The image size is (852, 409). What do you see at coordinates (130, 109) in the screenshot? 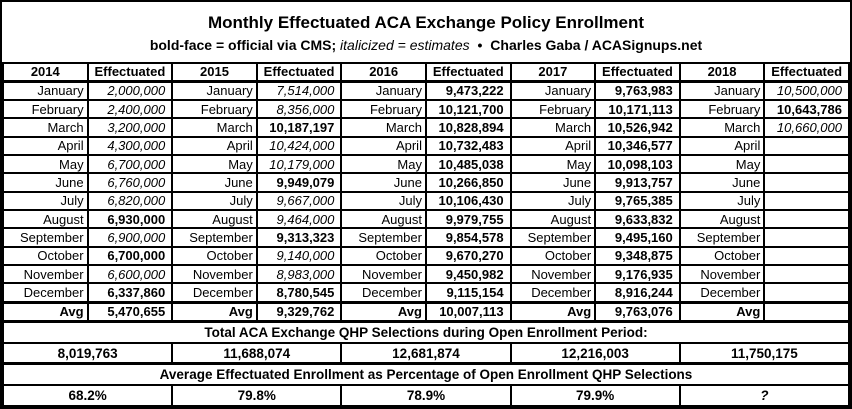
I see `value-cell: 2,400,000` at bounding box center [130, 109].